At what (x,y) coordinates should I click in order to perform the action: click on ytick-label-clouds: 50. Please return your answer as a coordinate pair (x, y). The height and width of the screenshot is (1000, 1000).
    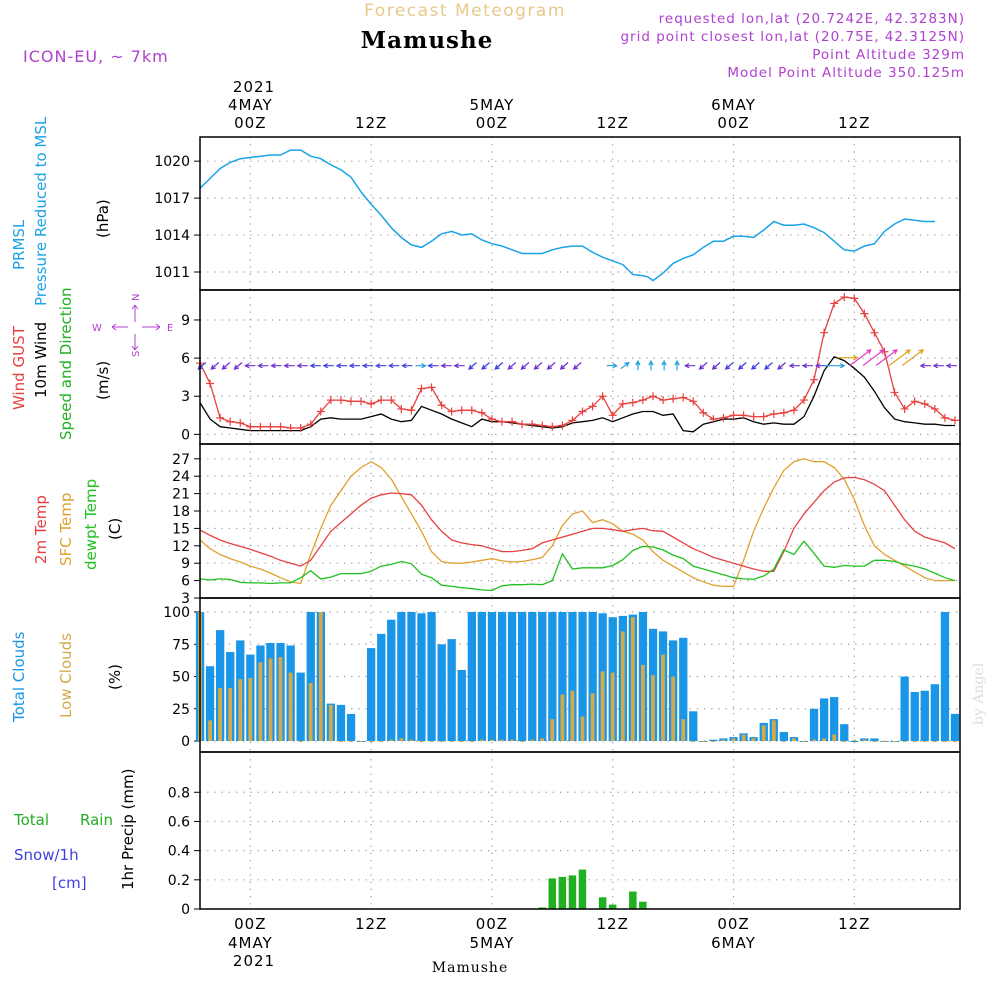
    Looking at the image, I should click on (181, 678).